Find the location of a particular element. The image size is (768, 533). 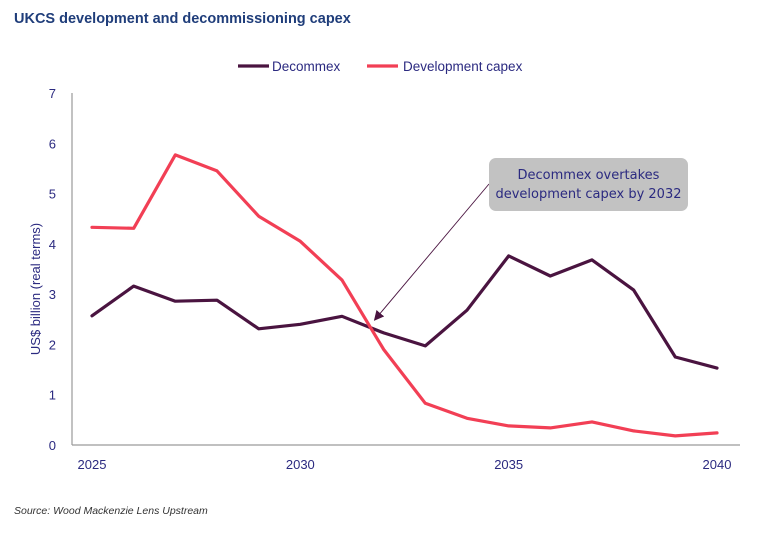

y-tick-label: 0 is located at coordinates (52, 445).